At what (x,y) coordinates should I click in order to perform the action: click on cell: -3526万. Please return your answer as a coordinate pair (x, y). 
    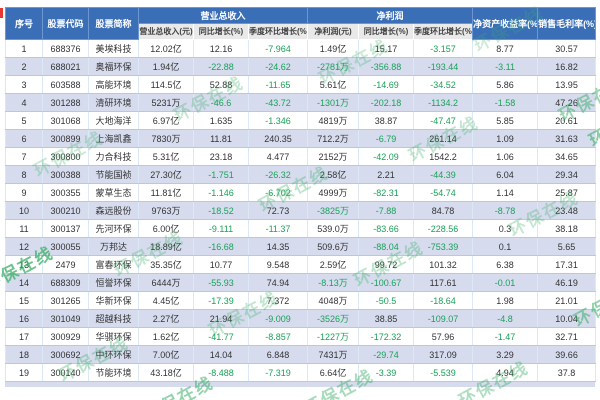
    Looking at the image, I should click on (333, 318).